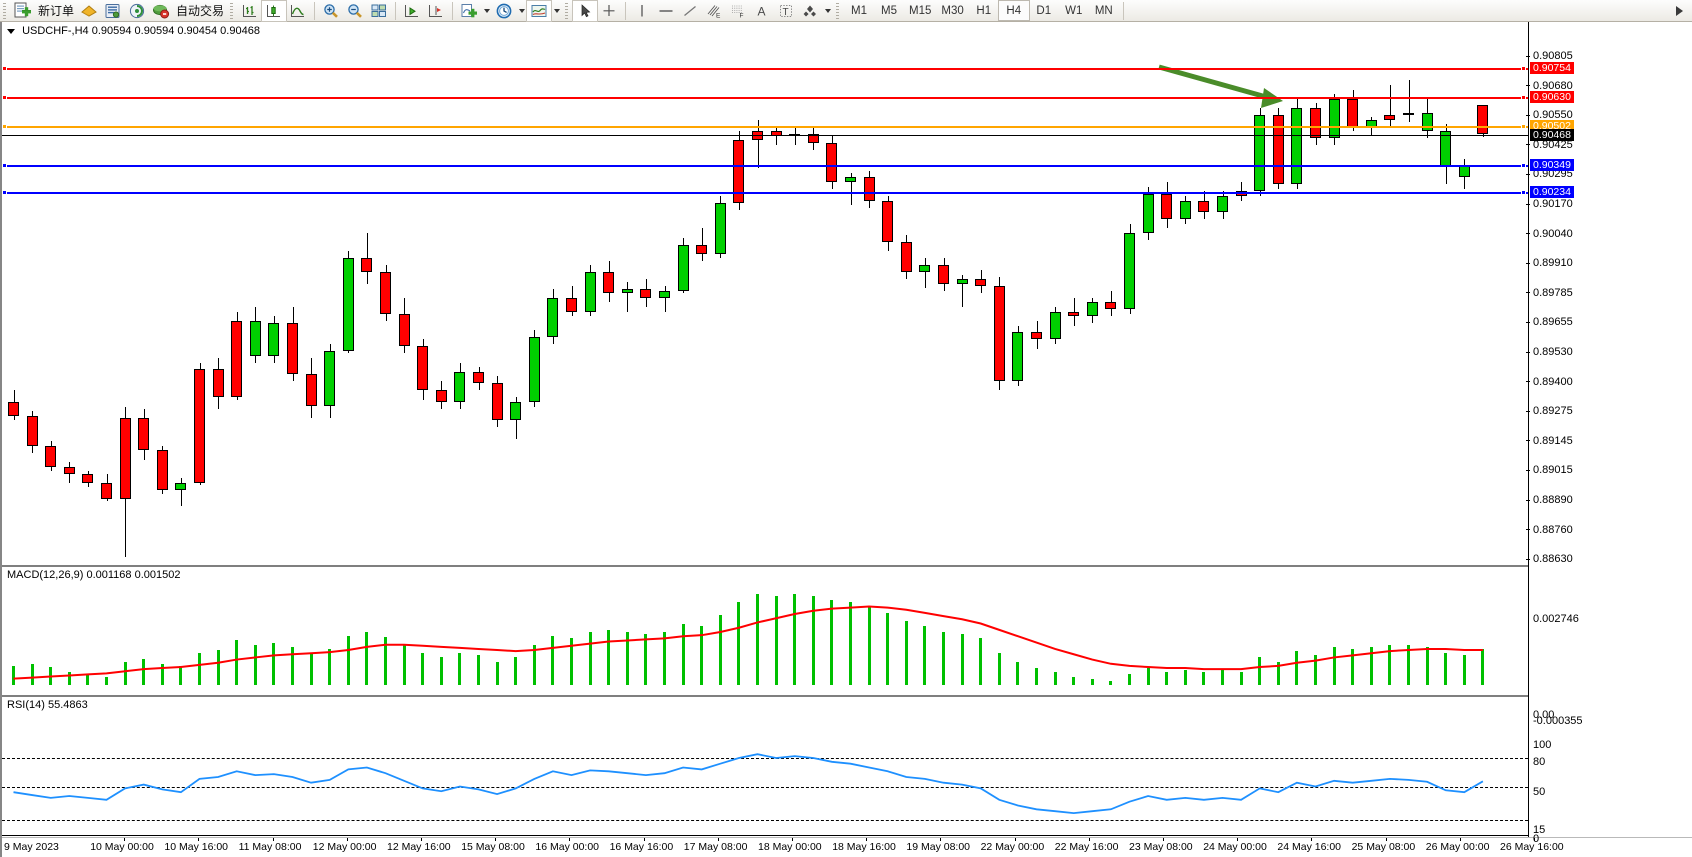 This screenshot has height=857, width=1692. What do you see at coordinates (984, 10) in the screenshot?
I see `timeframe-h1: H1` at bounding box center [984, 10].